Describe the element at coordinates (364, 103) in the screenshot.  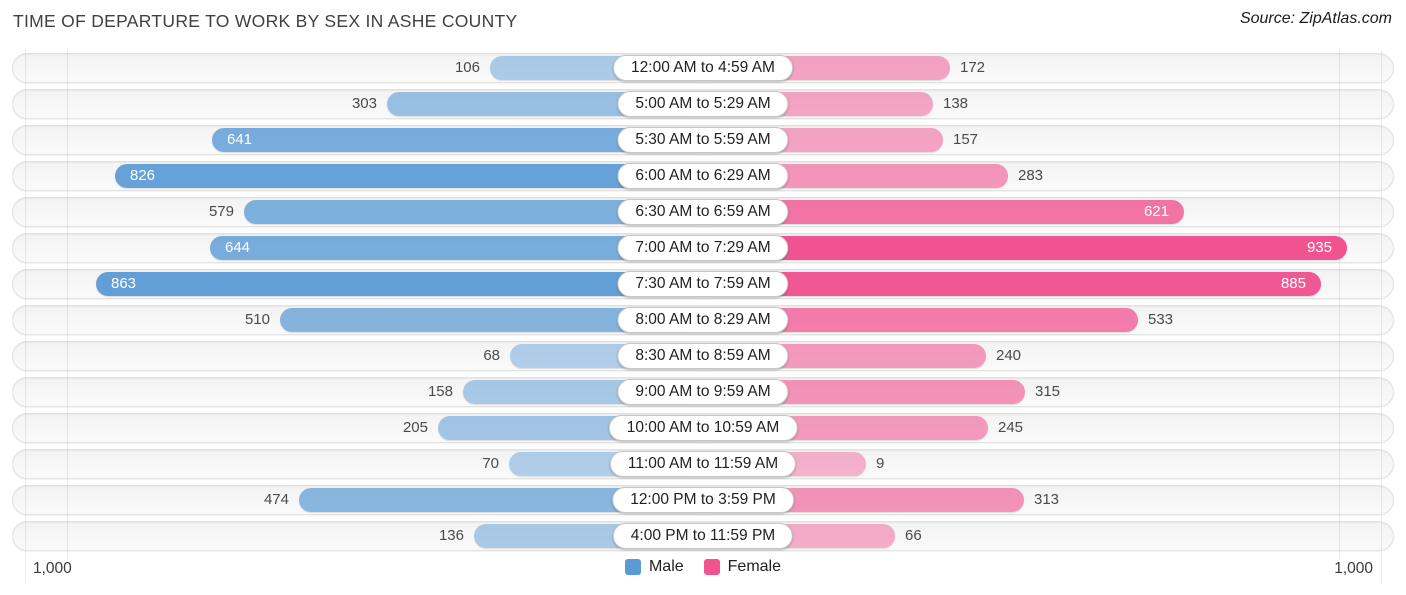
I see `male-value-label: 303` at that location.